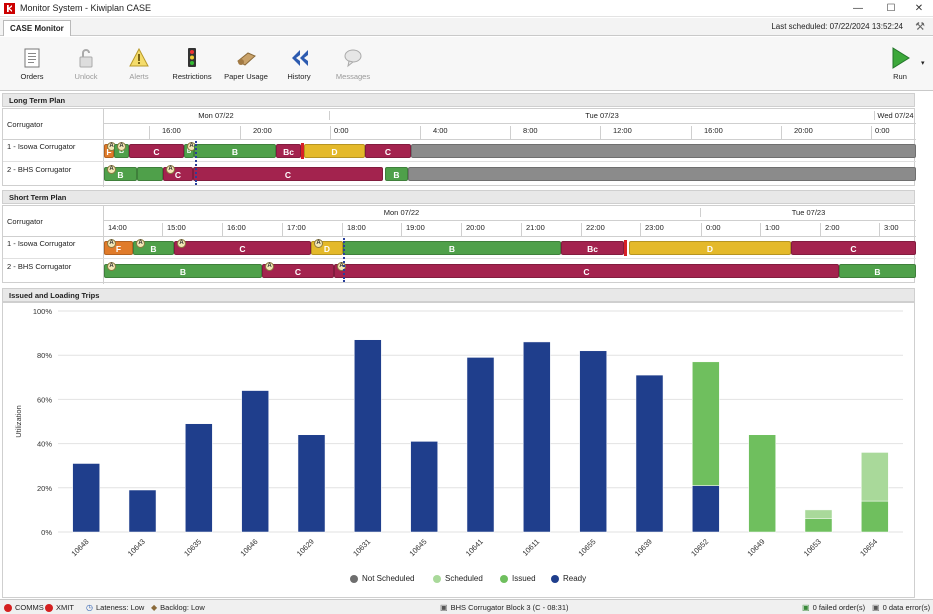 Image resolution: width=933 pixels, height=614 pixels. What do you see at coordinates (853, 248) in the screenshot?
I see `st-isowa-seg: C` at bounding box center [853, 248].